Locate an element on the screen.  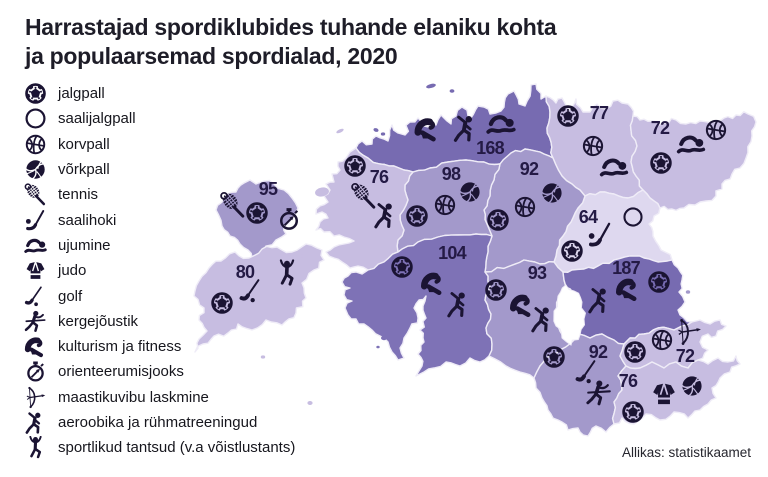
county-saaremaa is located at coordinates (259, 298).